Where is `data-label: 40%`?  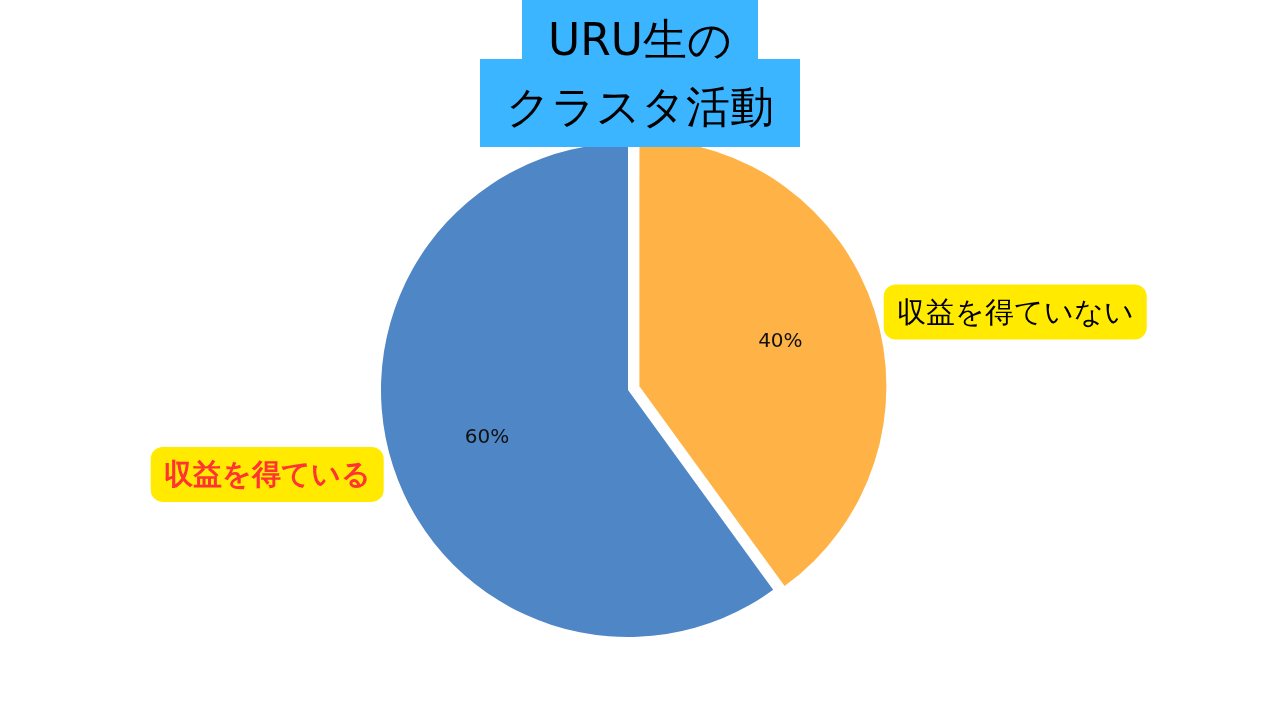
data-label: 40% is located at coordinates (780, 340).